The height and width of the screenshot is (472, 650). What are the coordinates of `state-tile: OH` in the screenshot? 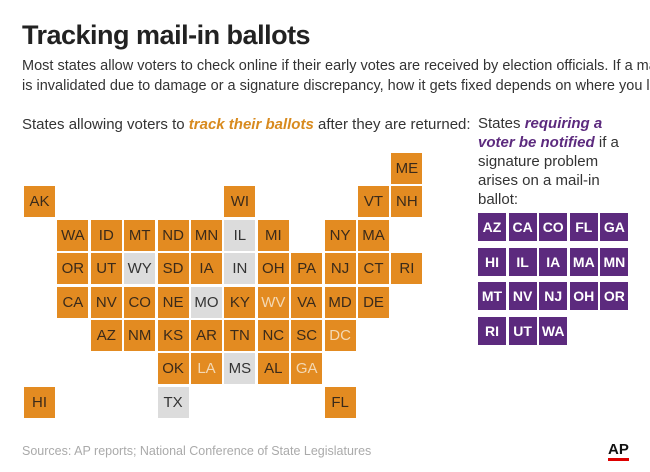 It's located at (273, 269).